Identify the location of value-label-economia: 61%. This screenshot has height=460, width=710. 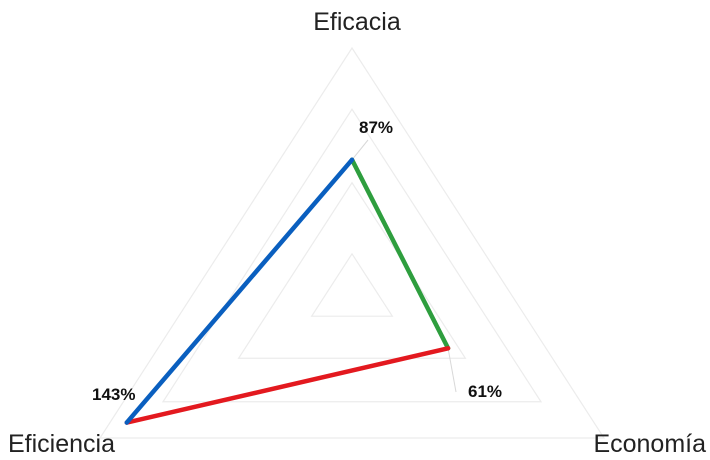
(485, 391).